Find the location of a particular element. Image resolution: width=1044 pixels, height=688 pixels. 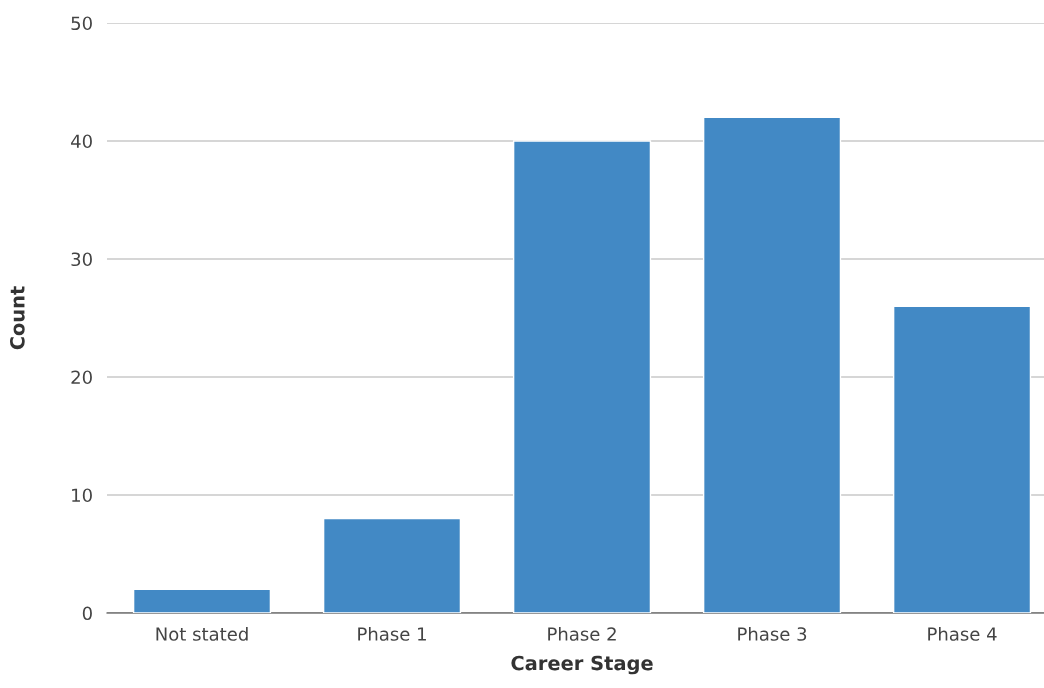

y-tick-label: 50 is located at coordinates (81, 23).